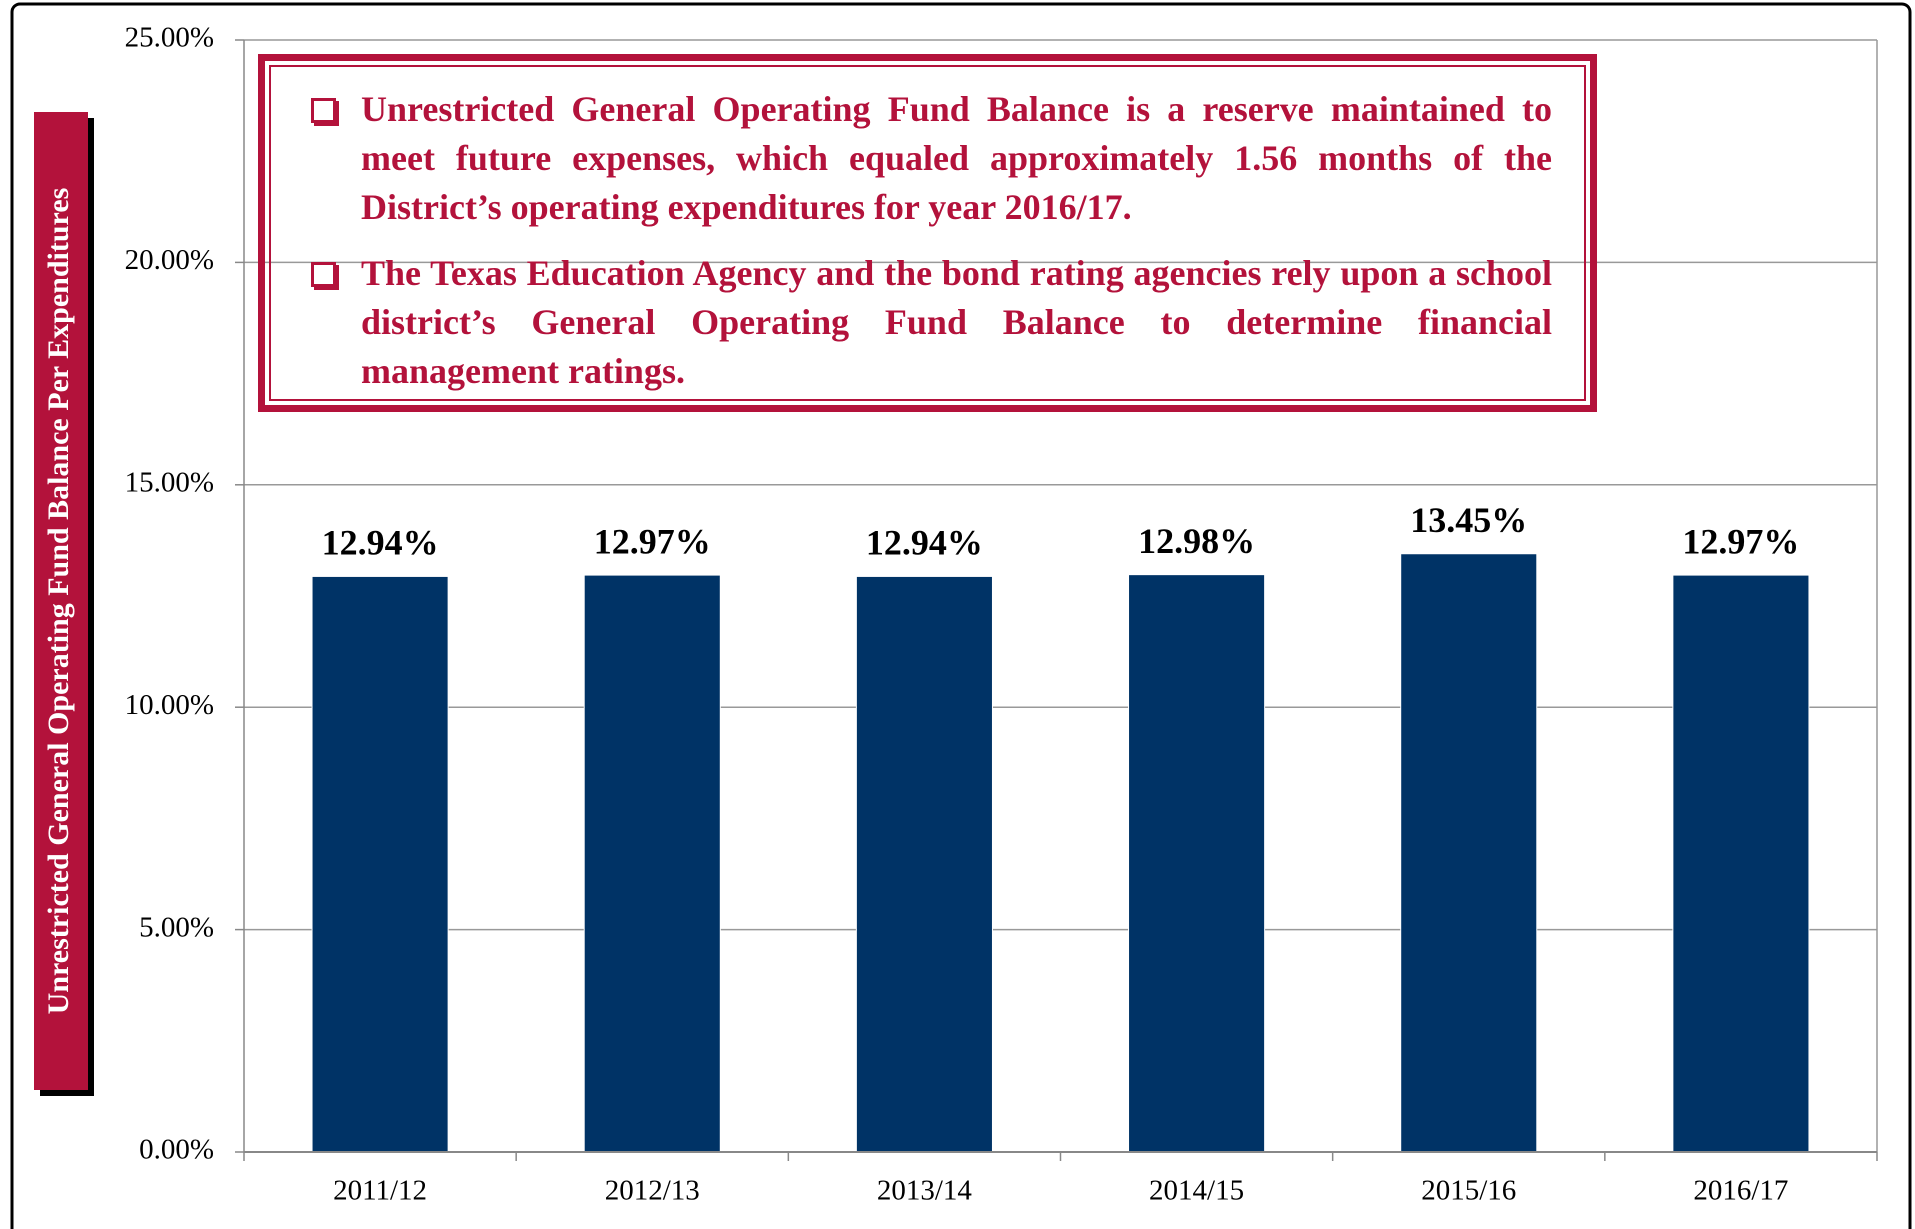 Image resolution: width=1915 pixels, height=1229 pixels. What do you see at coordinates (176, 1150) in the screenshot?
I see `y-tick-label: 0.00%` at bounding box center [176, 1150].